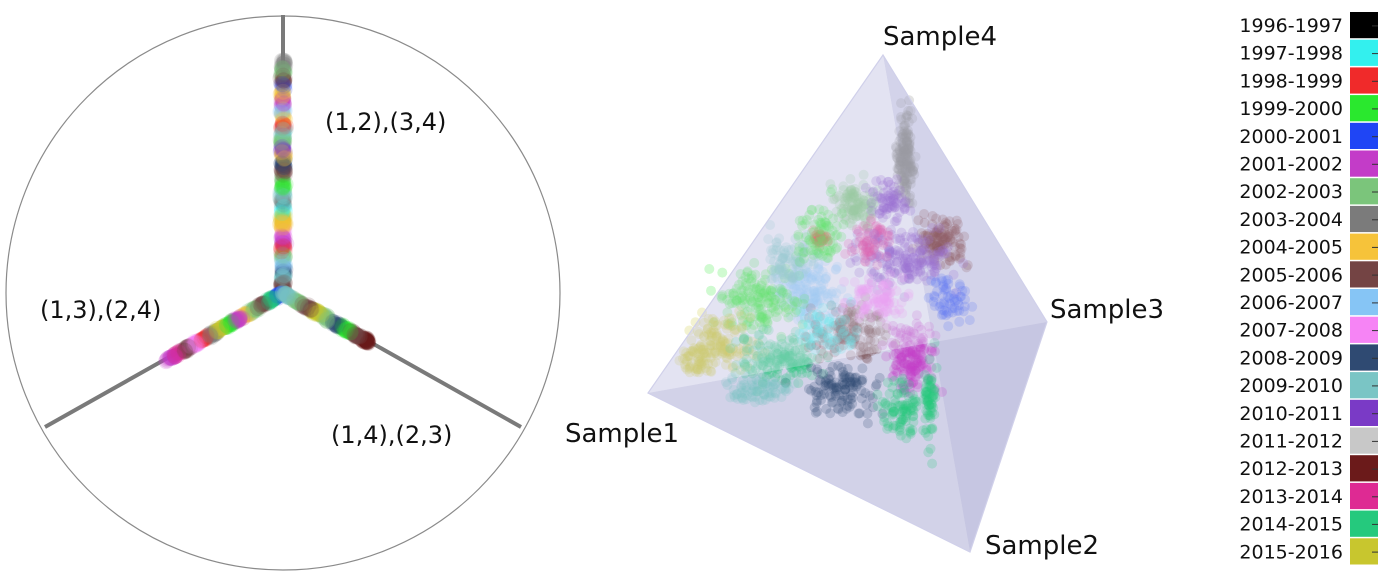 The width and height of the screenshot is (1386, 572). Describe the element at coordinates (1308, 523) in the screenshot. I see `legend-item: 2014-2015` at that location.